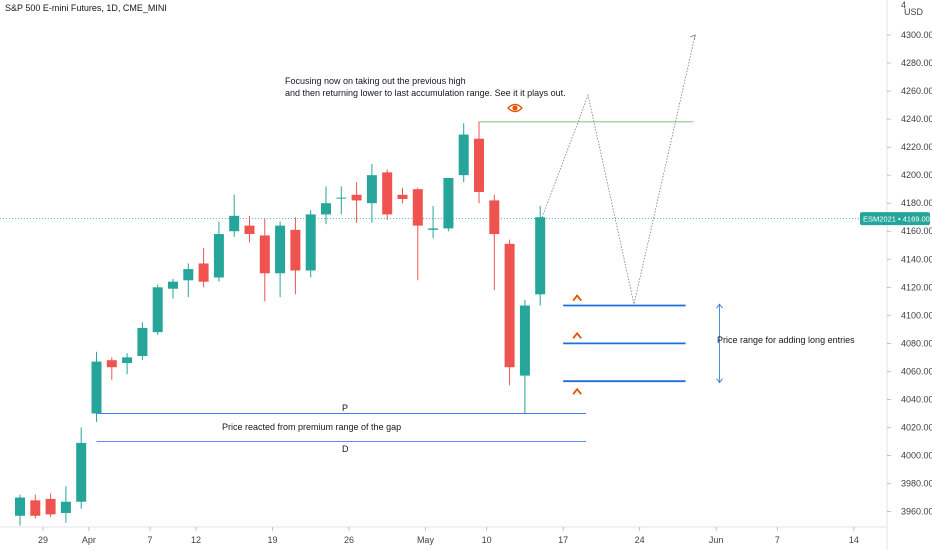  I want to click on price-tick-label: 4280.00, so click(916, 63).